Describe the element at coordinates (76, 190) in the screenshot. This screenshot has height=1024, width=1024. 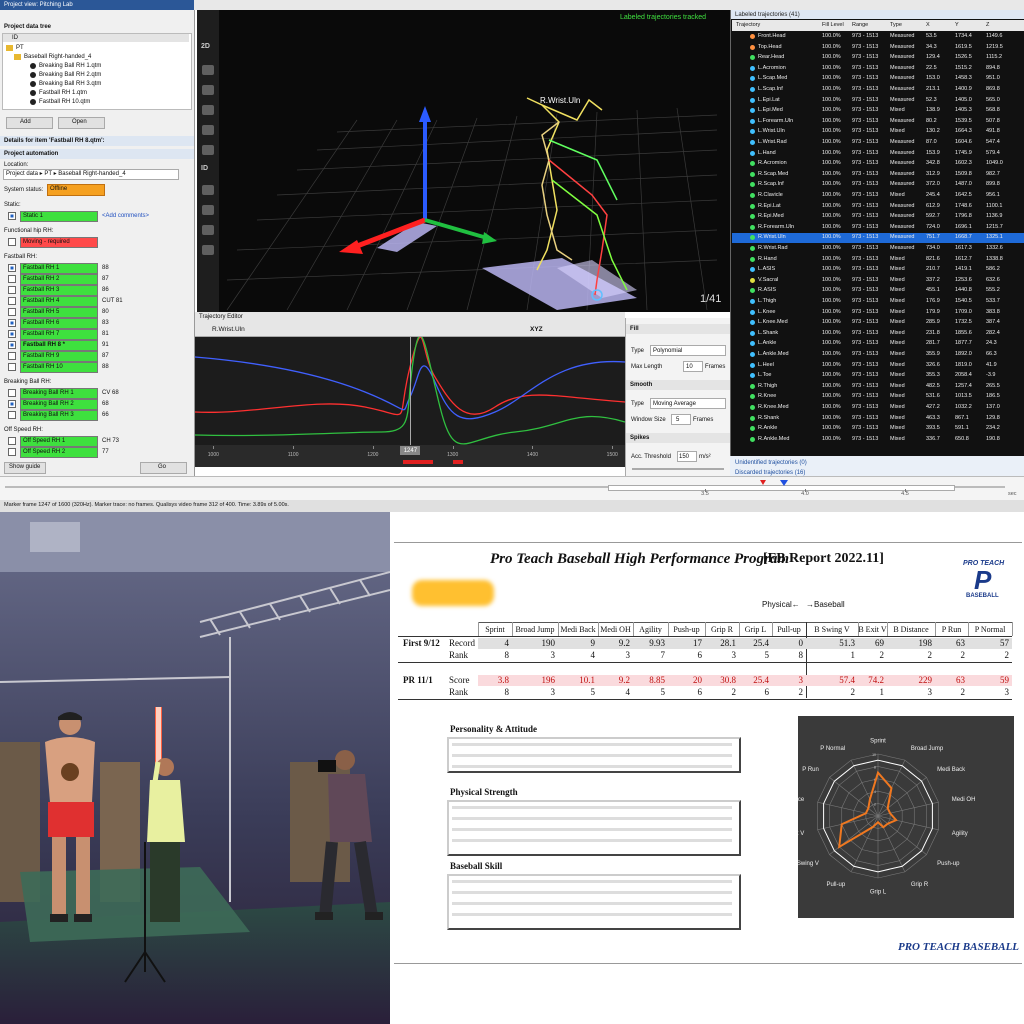
I see `status-box` at that location.